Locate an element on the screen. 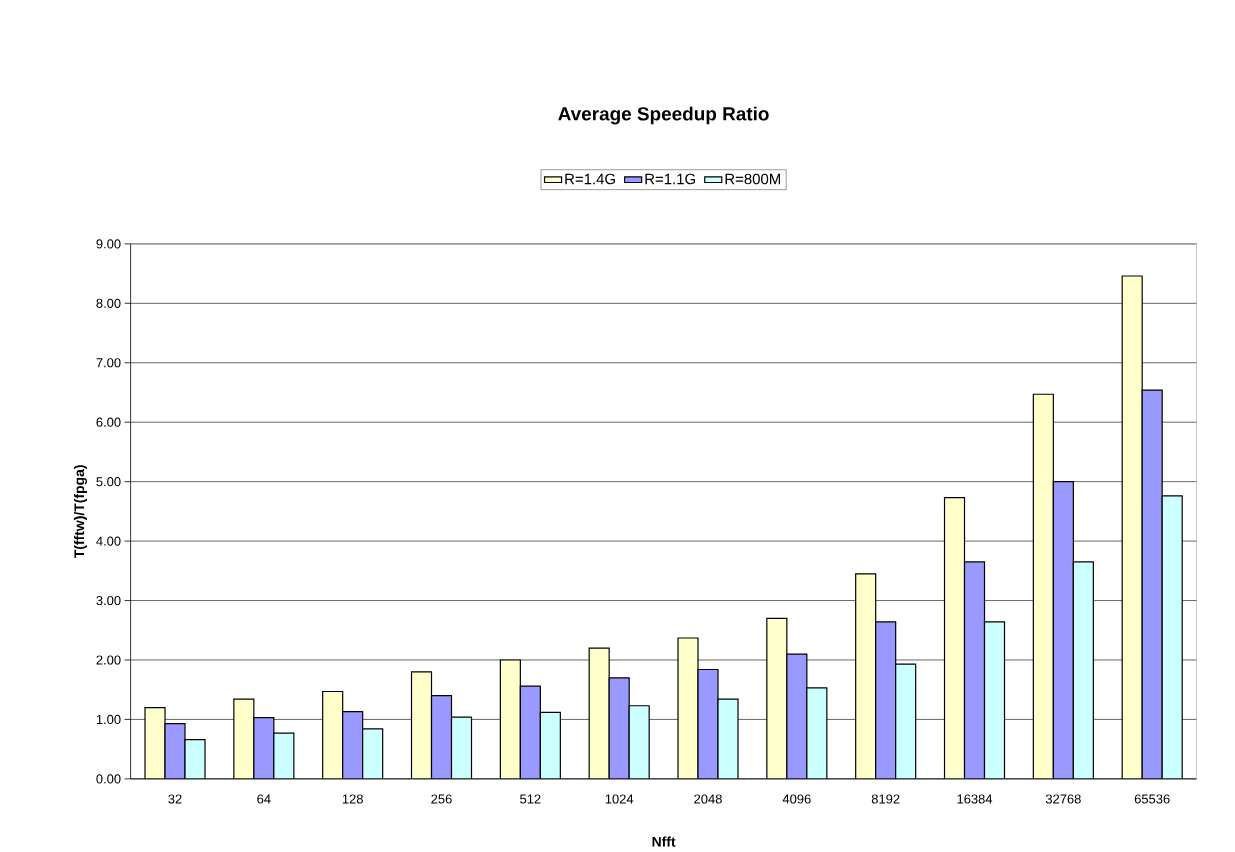  x-tick-label: 128 is located at coordinates (352, 799).